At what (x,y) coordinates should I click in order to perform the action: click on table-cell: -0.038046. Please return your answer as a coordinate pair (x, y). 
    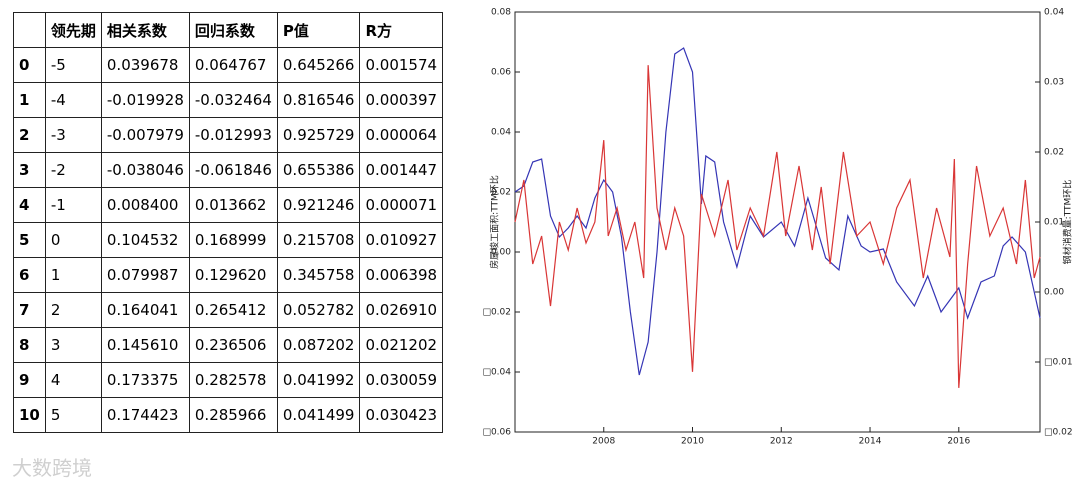
    Looking at the image, I should click on (145, 170).